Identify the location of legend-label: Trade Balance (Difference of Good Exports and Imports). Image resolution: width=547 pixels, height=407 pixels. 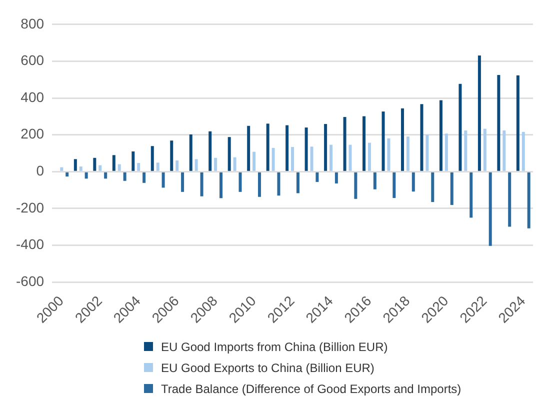
(311, 389).